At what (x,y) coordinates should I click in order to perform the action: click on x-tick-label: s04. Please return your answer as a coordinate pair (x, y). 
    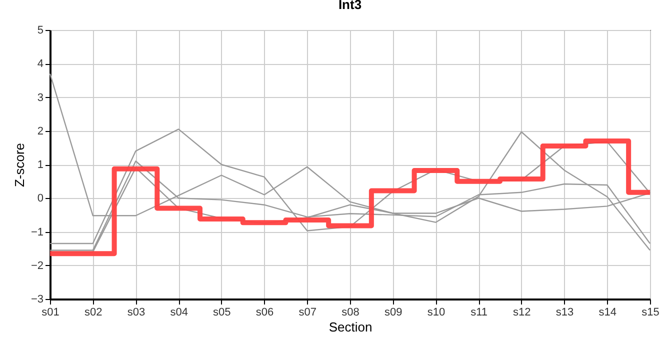
    Looking at the image, I should click on (179, 312).